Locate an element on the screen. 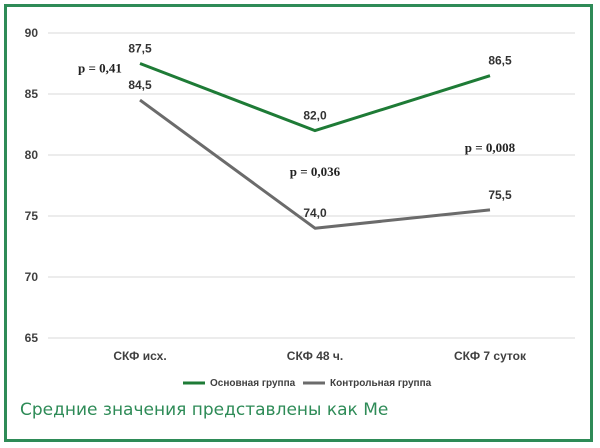 The width and height of the screenshot is (600, 448). x-category-label: СКФ 48 ч. is located at coordinates (315, 356).